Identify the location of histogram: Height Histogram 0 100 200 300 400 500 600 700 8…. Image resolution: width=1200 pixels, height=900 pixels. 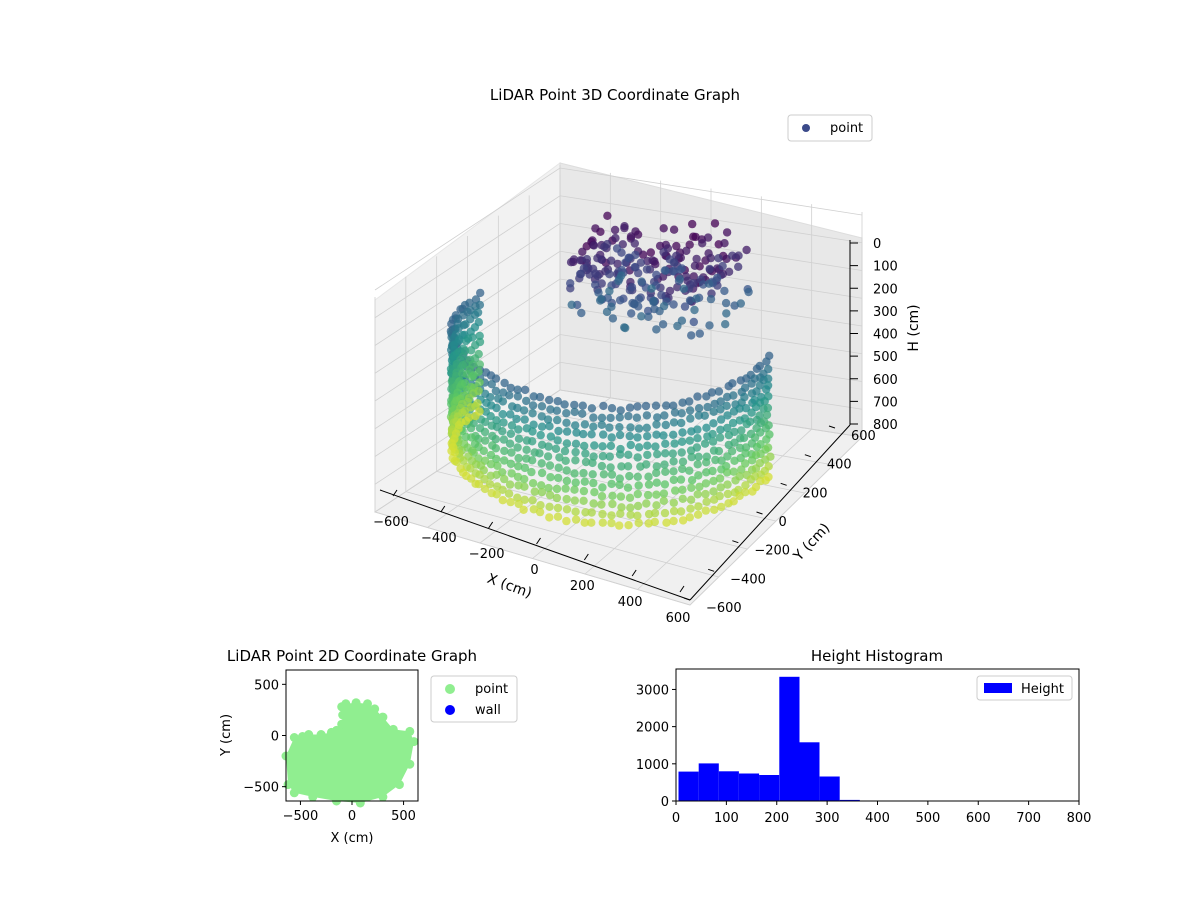
(864, 736).